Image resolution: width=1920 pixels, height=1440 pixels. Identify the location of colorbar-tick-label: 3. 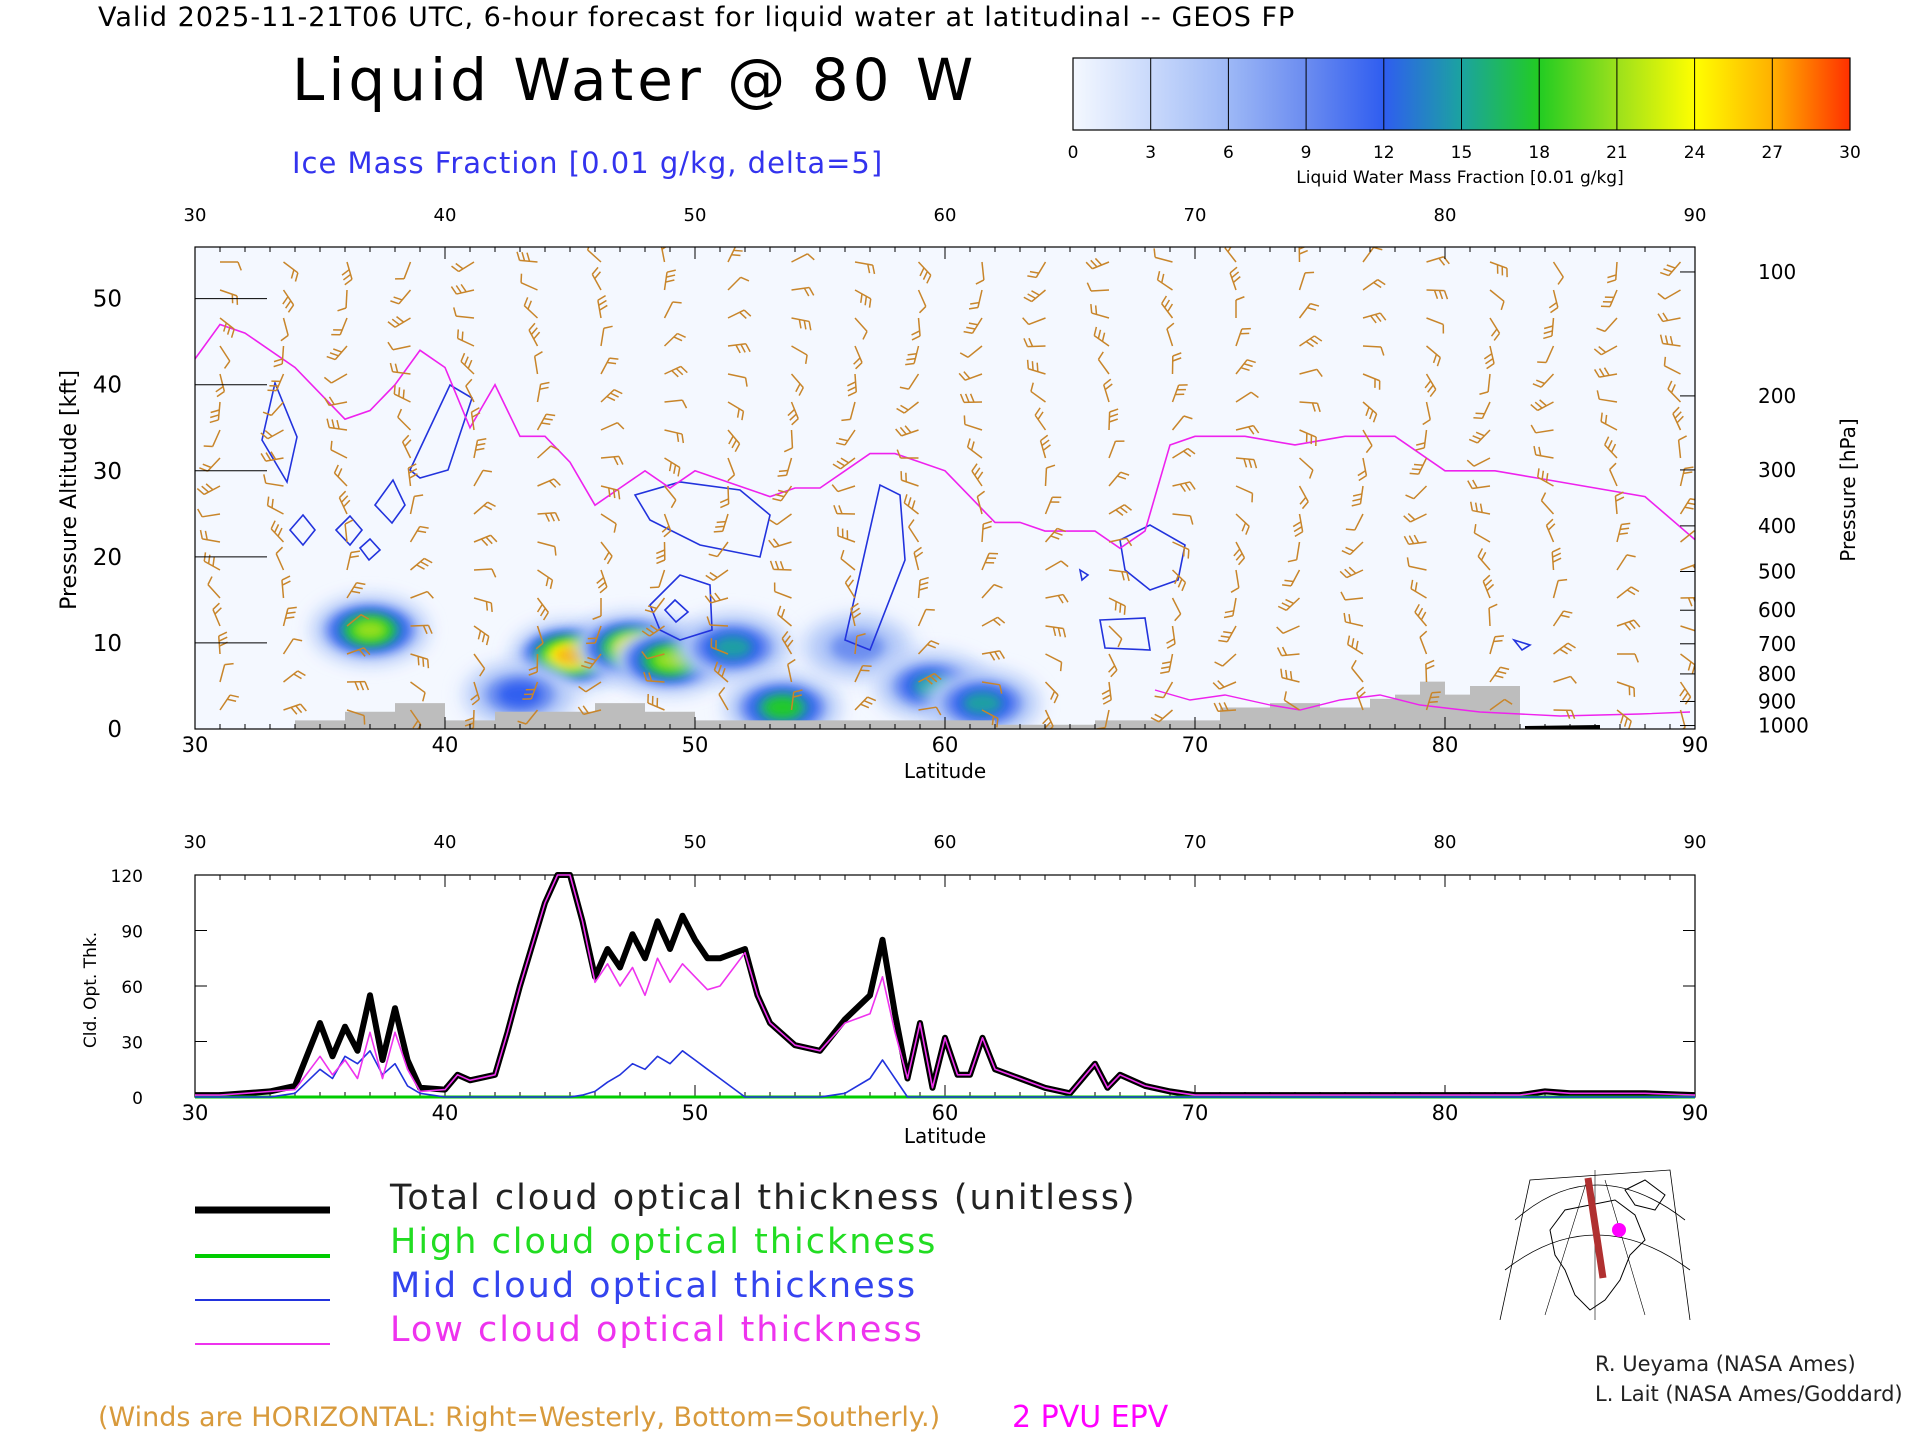
(1150, 153).